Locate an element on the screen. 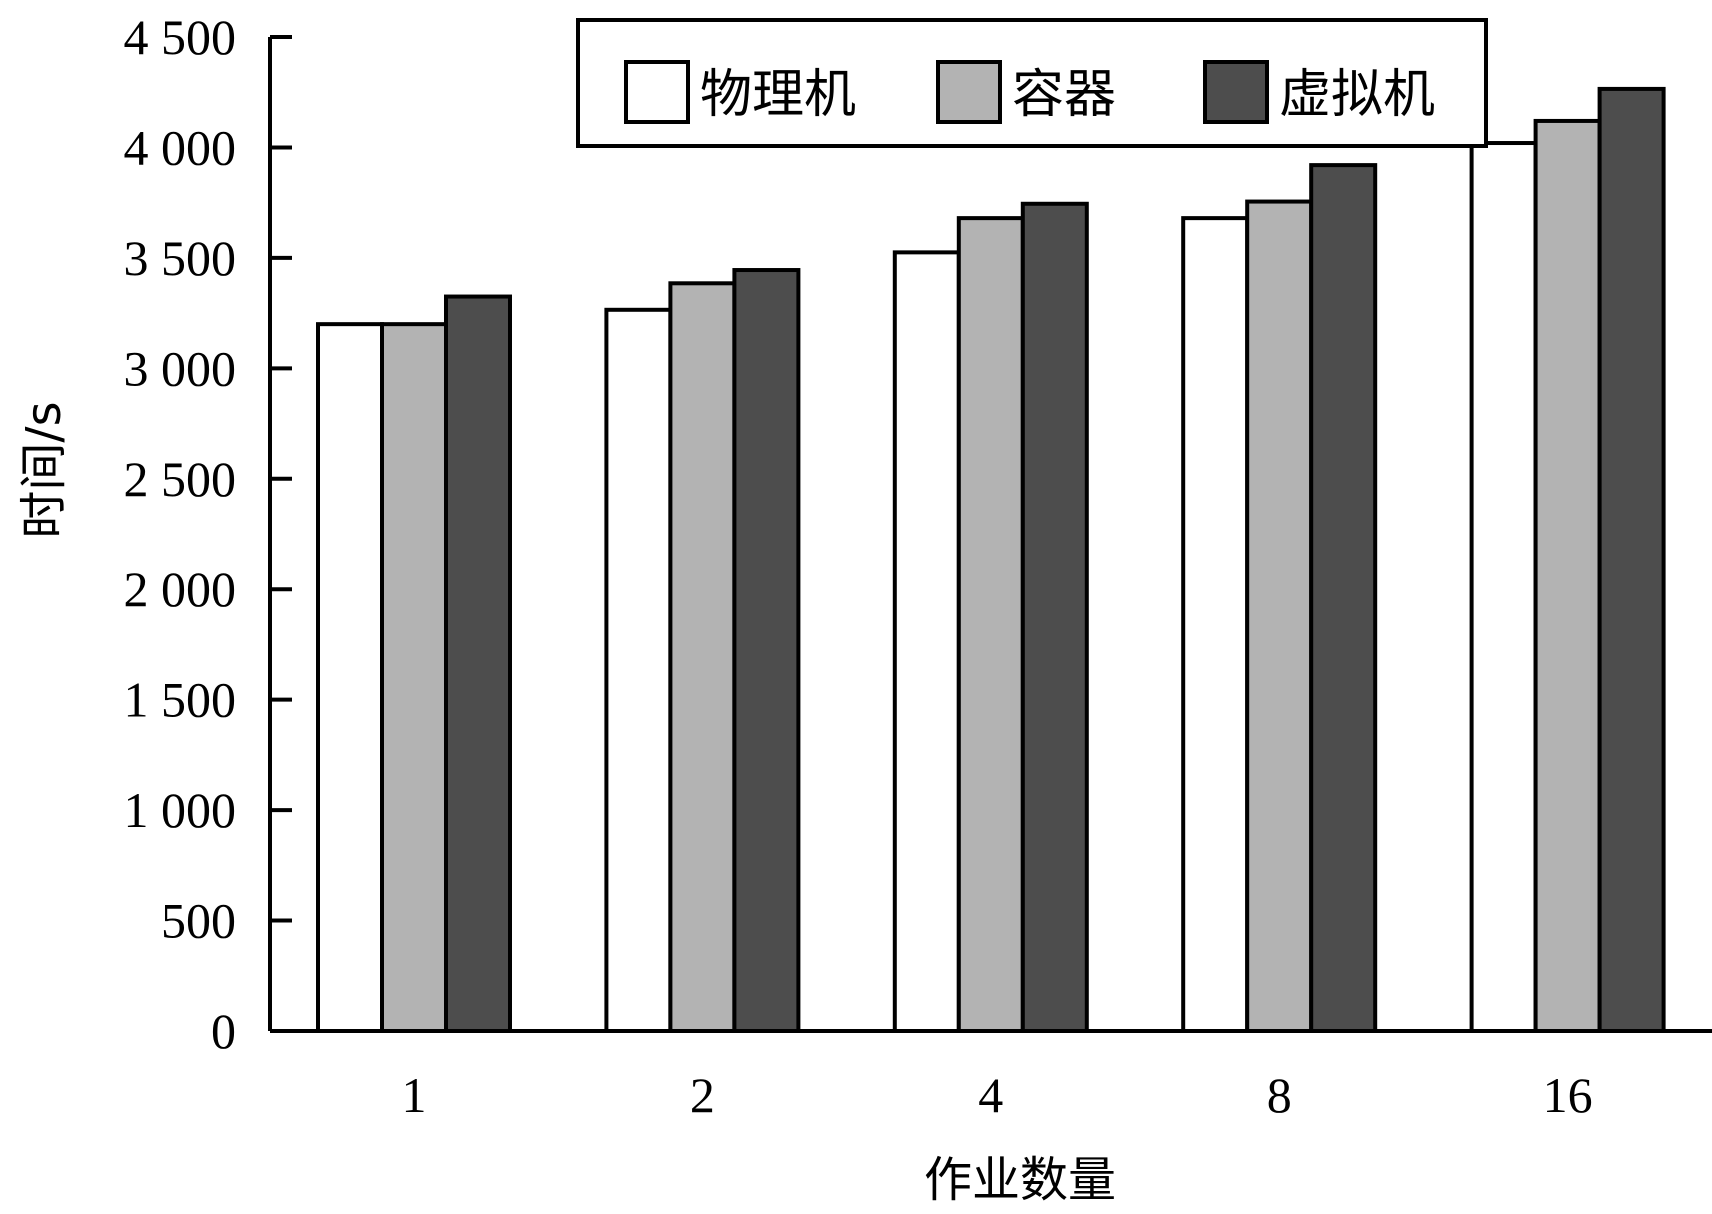  x-tick-label: 2 is located at coordinates (702, 1095).